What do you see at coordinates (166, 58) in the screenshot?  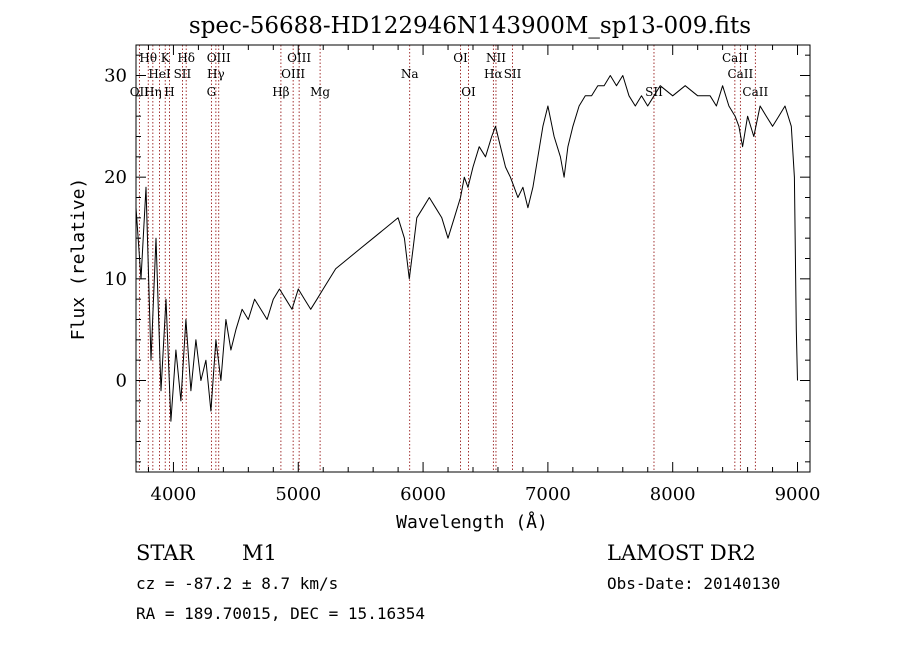 I see `line-label: K` at bounding box center [166, 58].